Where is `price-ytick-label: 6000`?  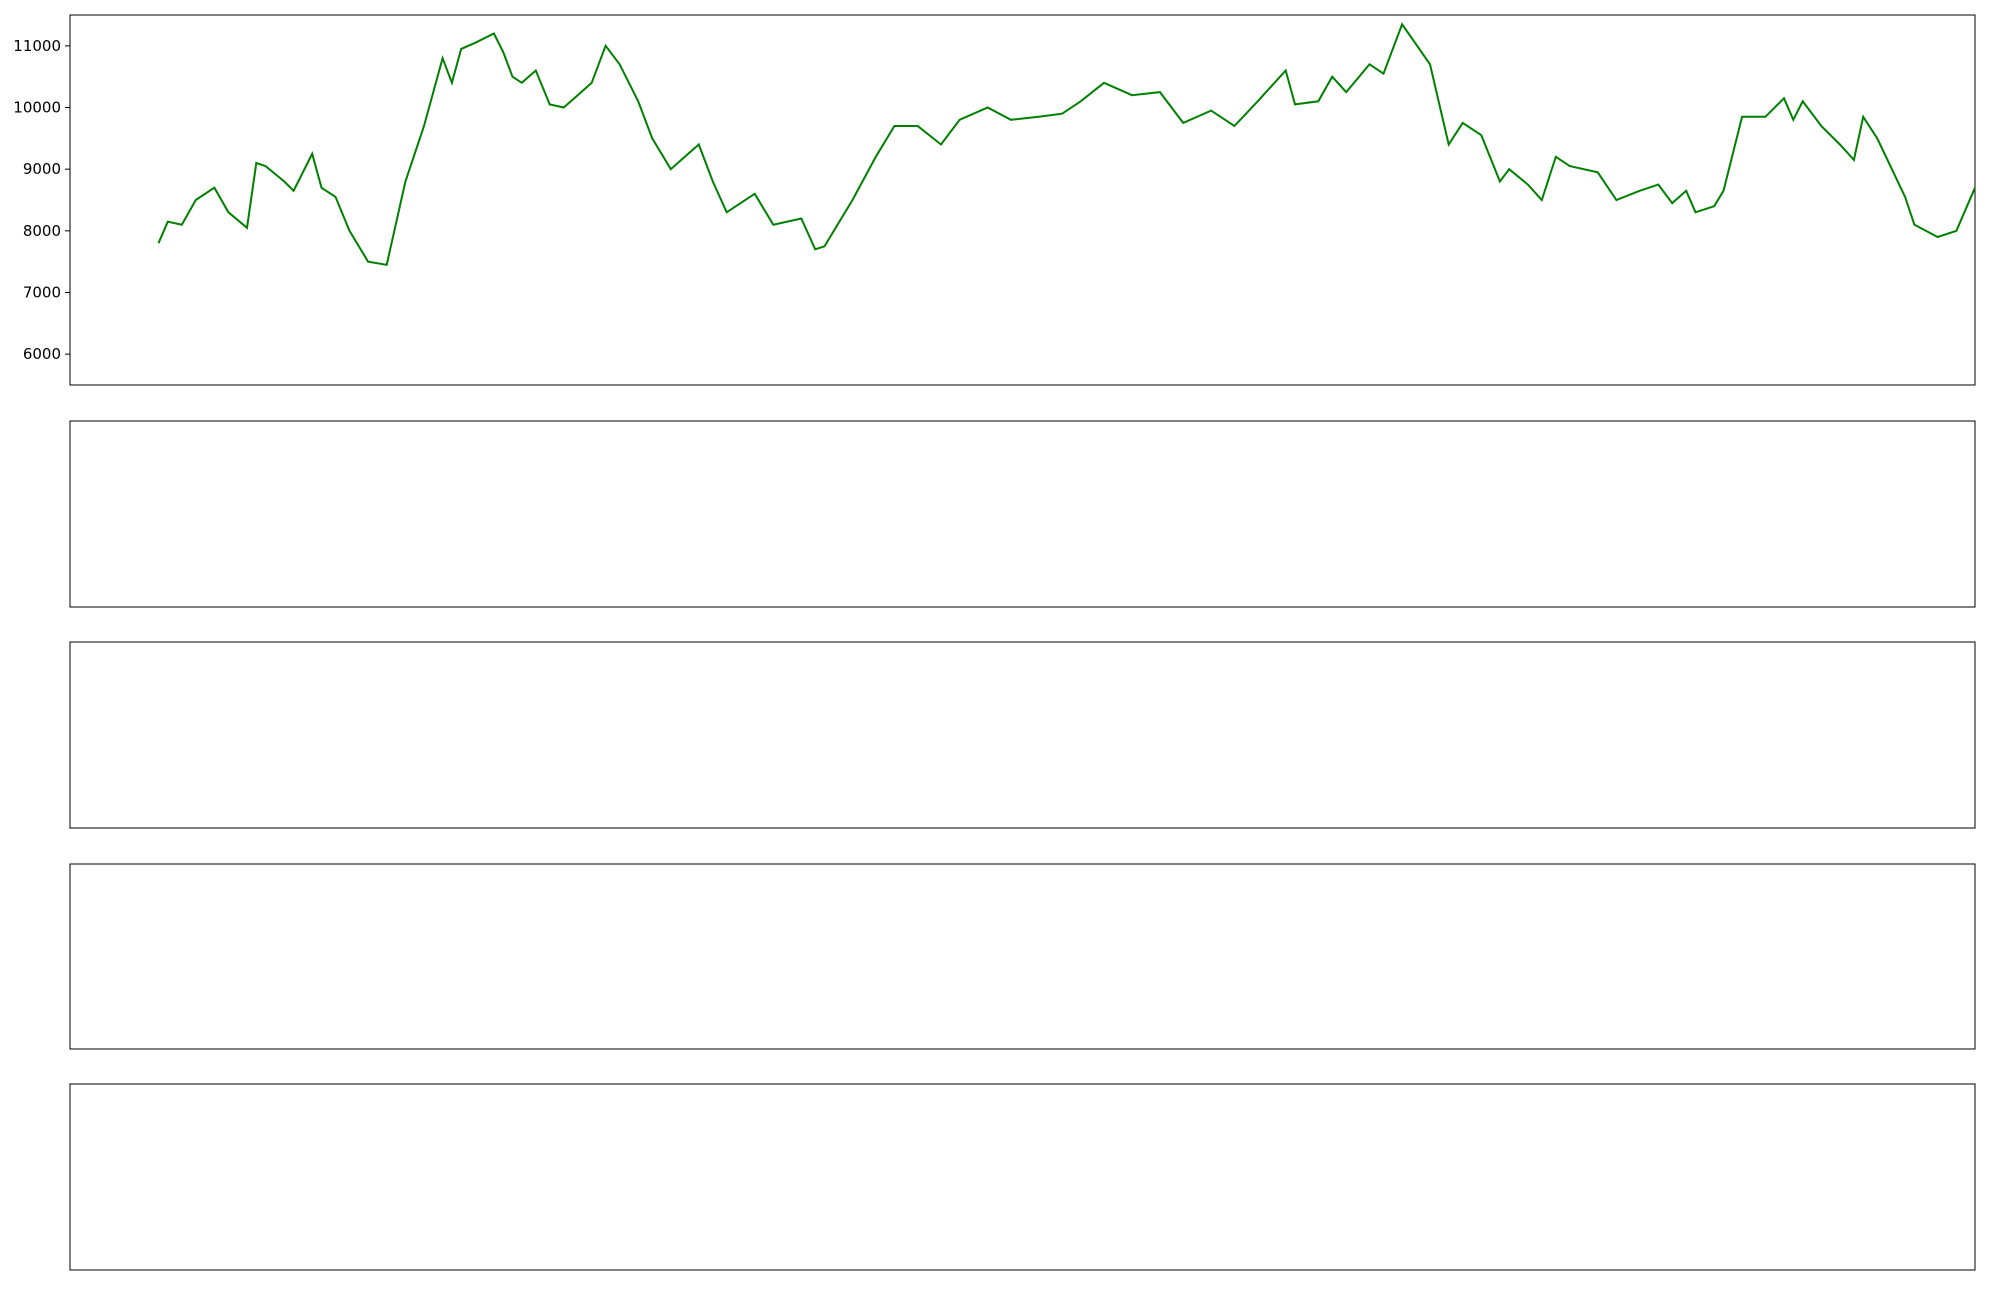
price-ytick-label: 6000 is located at coordinates (42, 354).